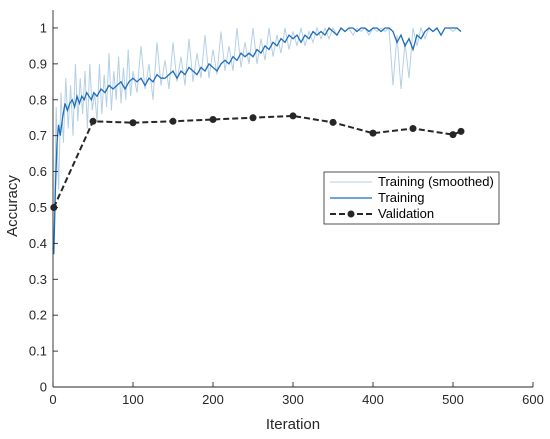  What do you see at coordinates (52, 399) in the screenshot?
I see `x-tick-label: 0` at bounding box center [52, 399].